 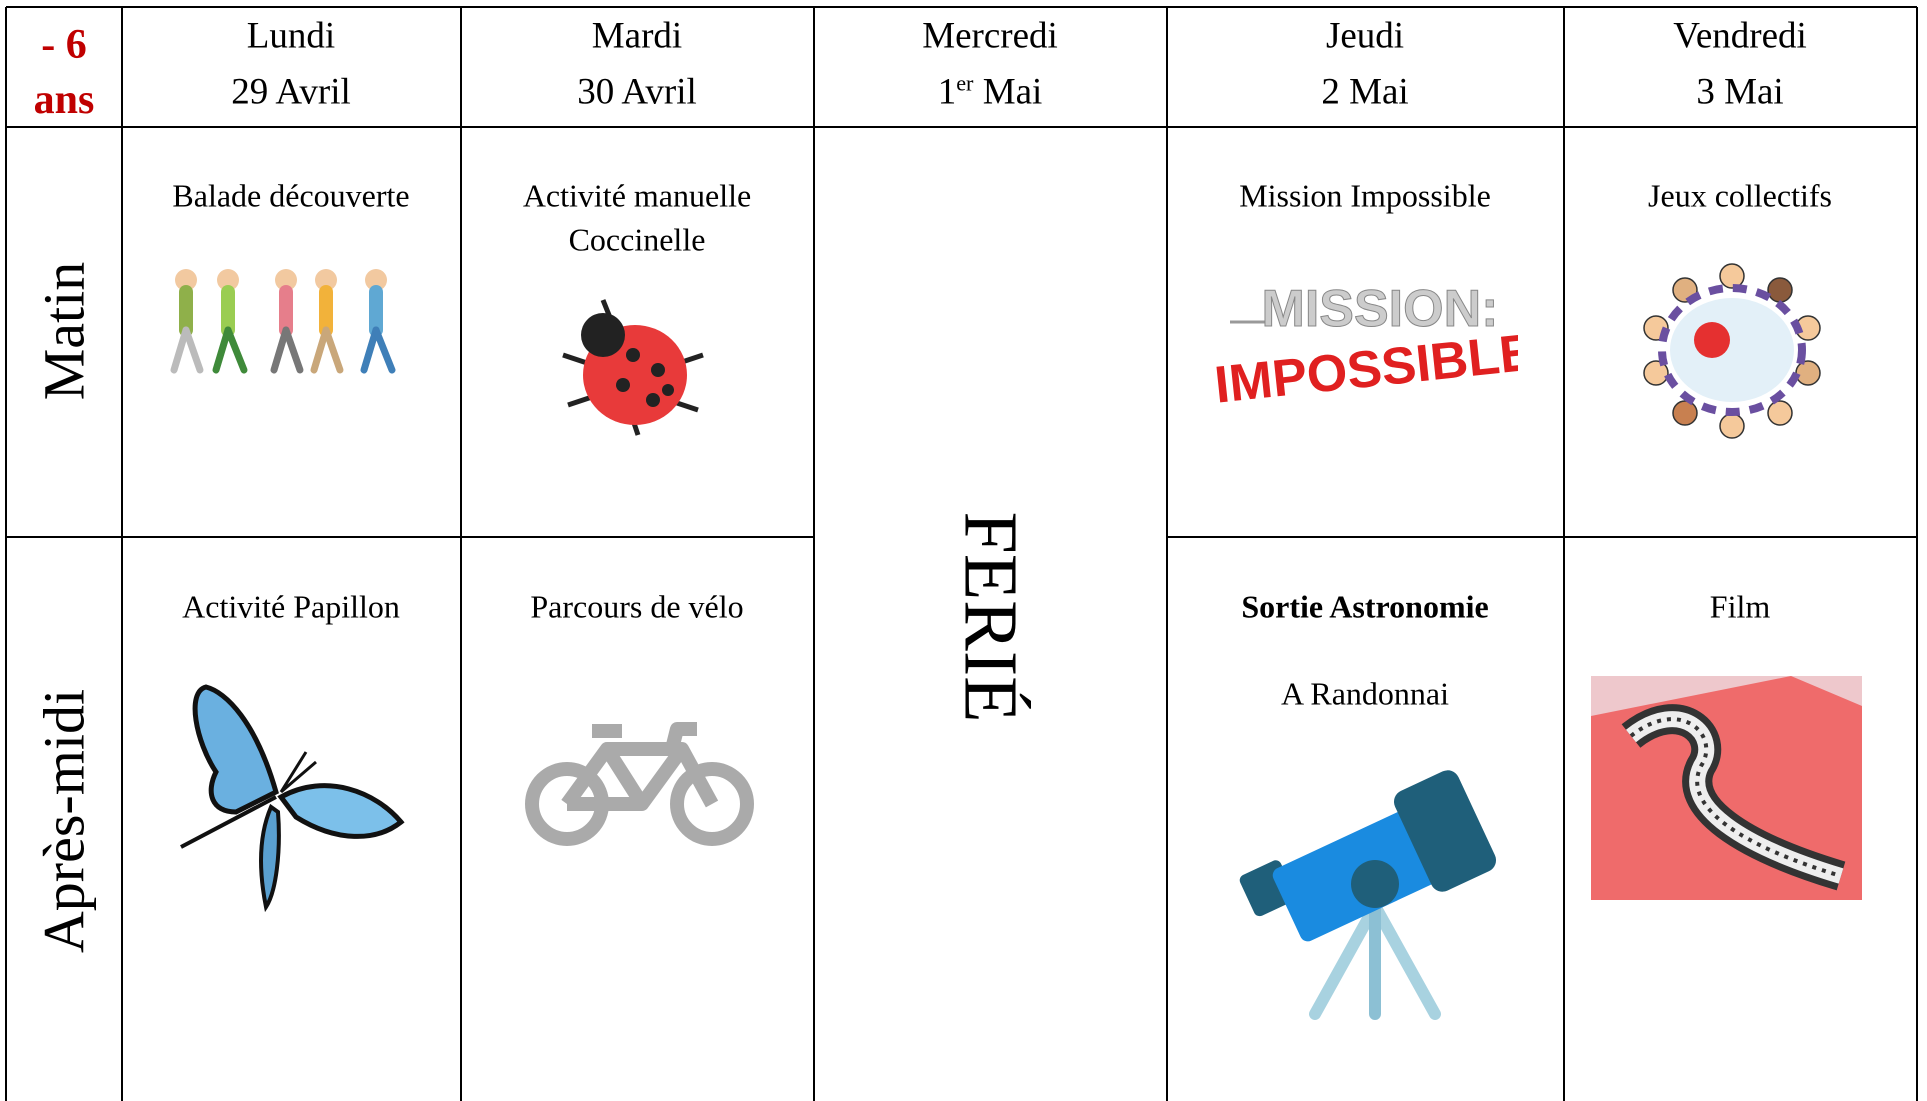 What do you see at coordinates (283, 321) in the screenshot?
I see `hikers-icon` at bounding box center [283, 321].